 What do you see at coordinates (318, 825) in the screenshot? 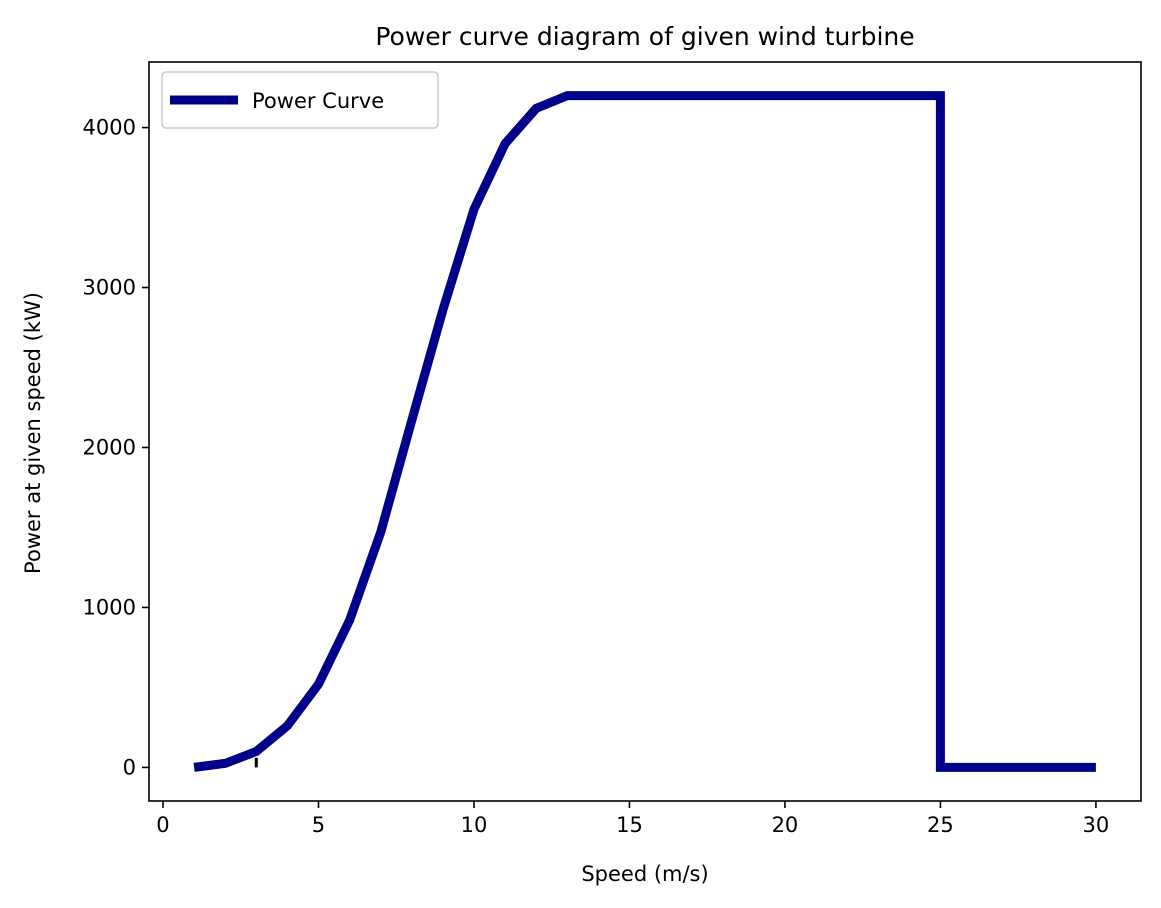
I see `x-tick-label: 5` at bounding box center [318, 825].